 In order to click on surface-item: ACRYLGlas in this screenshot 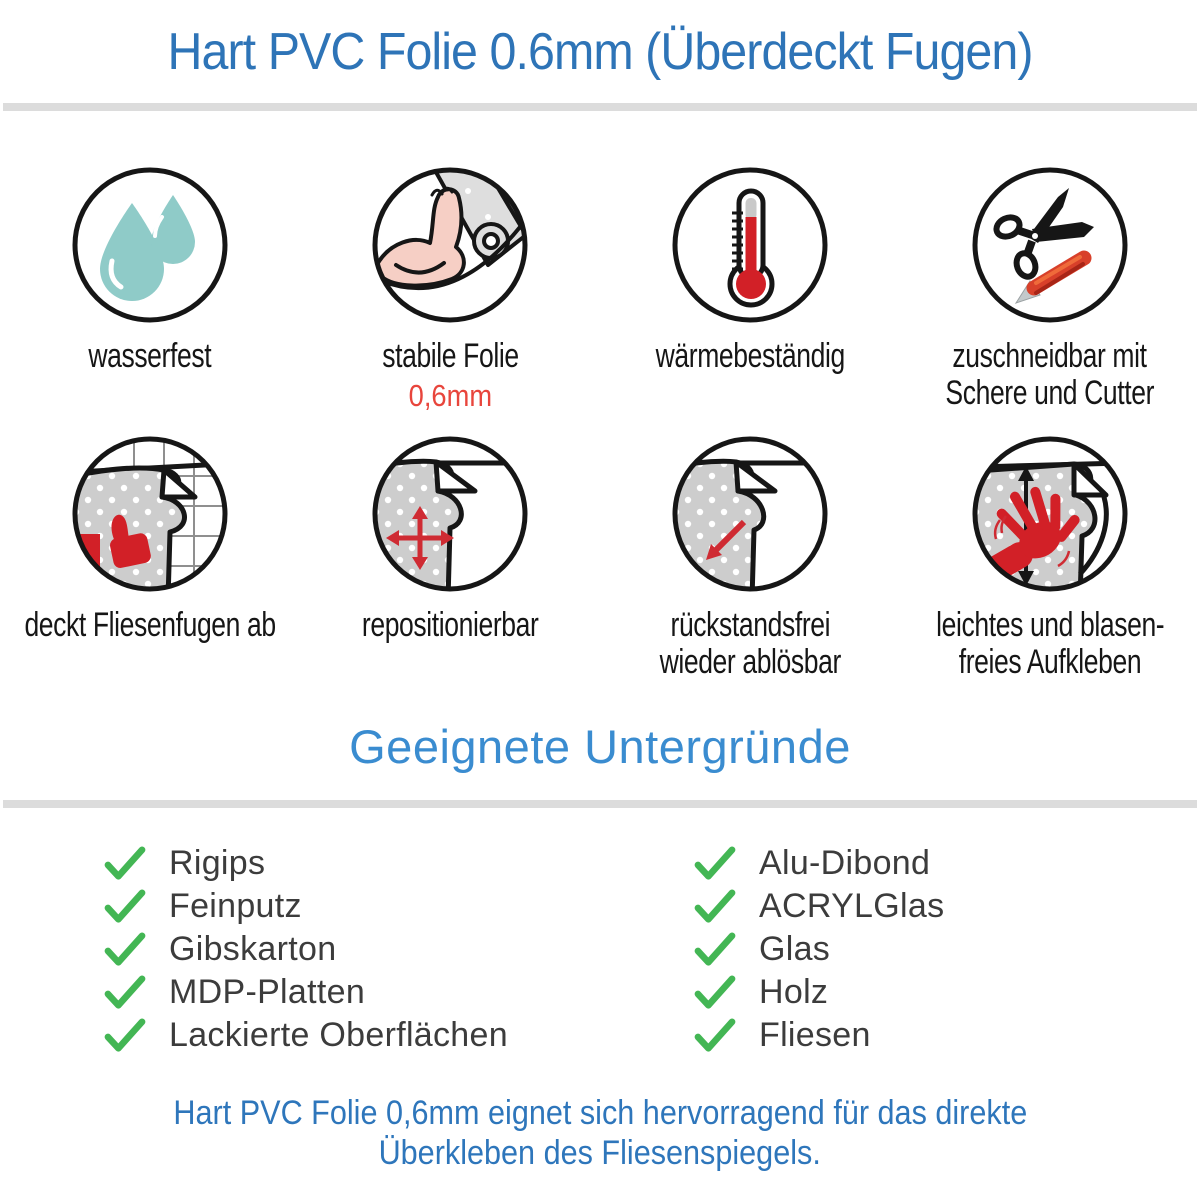, I will do `click(818, 906)`.